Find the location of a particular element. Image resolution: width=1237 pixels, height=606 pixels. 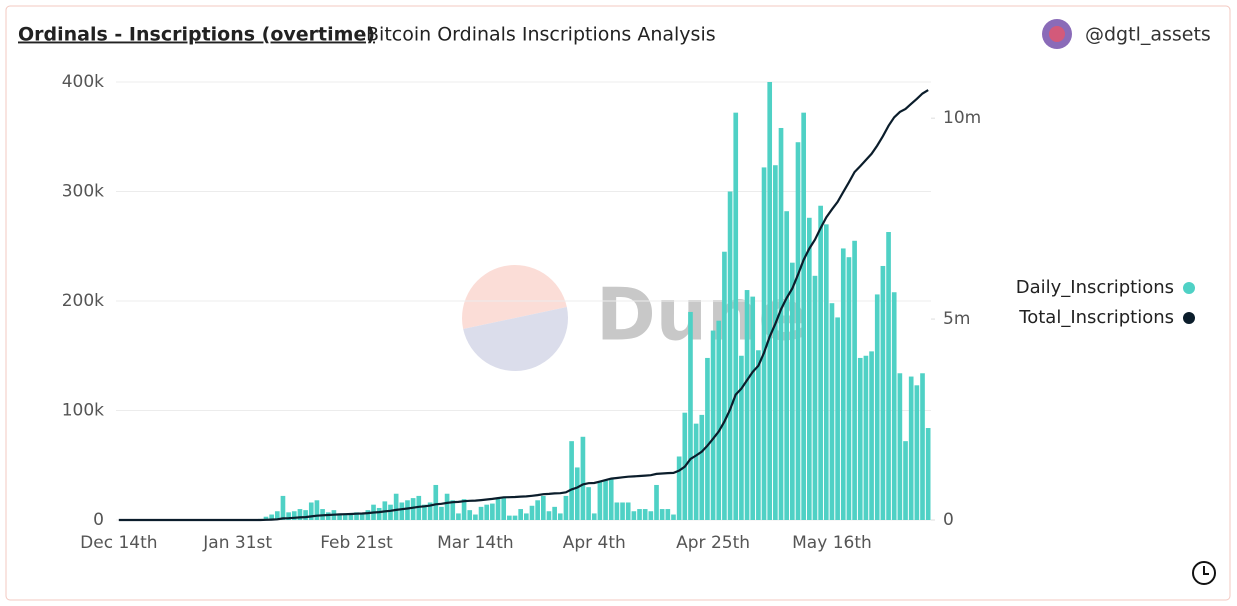

dune-logo is located at coordinates (515, 318).